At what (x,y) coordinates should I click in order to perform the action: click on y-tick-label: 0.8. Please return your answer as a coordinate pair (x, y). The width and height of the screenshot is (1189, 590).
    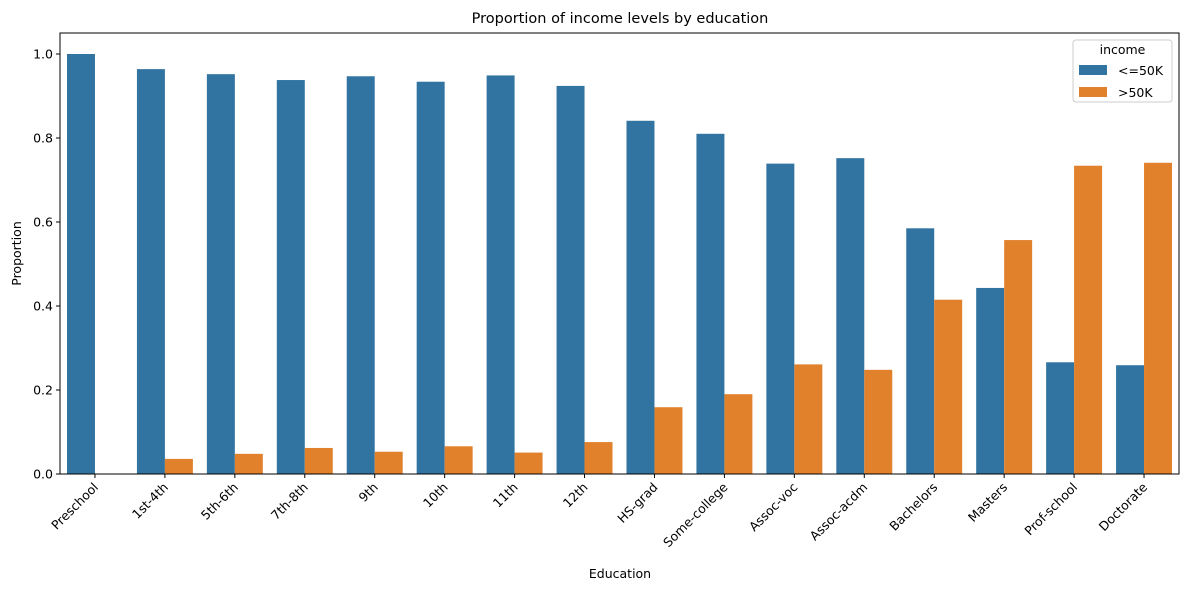
    Looking at the image, I should click on (43, 138).